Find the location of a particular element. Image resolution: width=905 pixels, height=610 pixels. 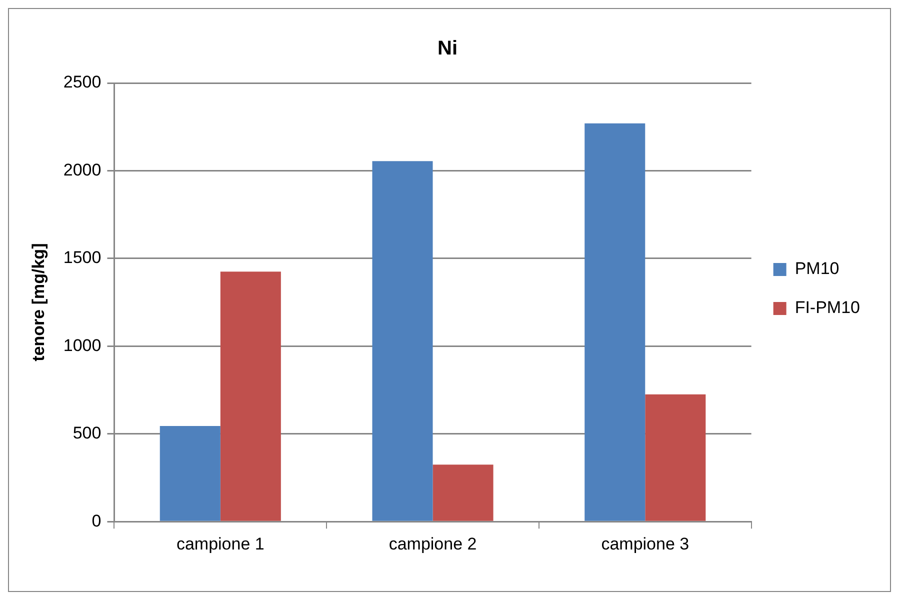

x-tick-label: campione 1 is located at coordinates (220, 544).